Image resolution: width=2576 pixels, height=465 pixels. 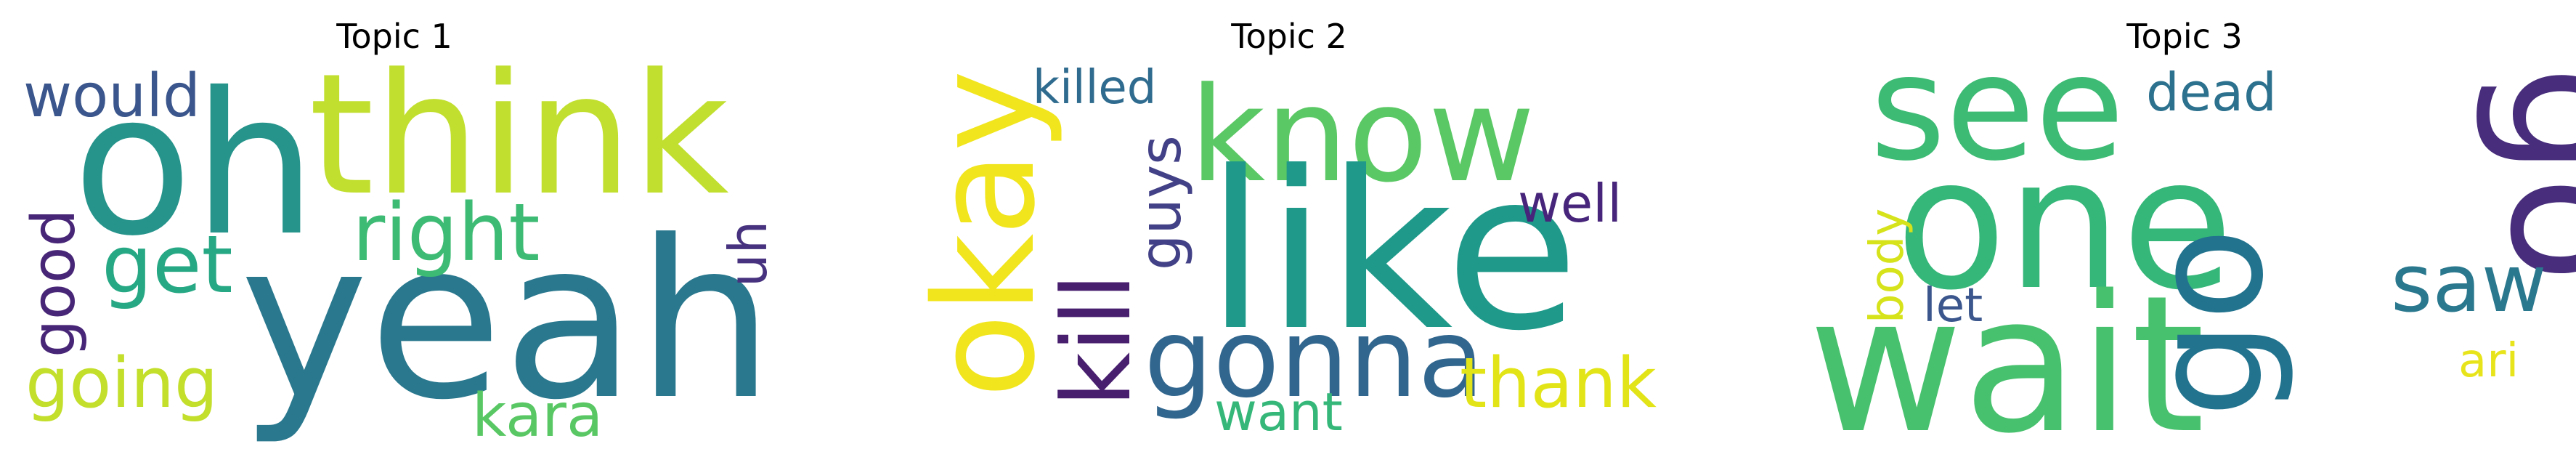 I want to click on panel-title-2: Topic 2, so click(x=1288, y=37).